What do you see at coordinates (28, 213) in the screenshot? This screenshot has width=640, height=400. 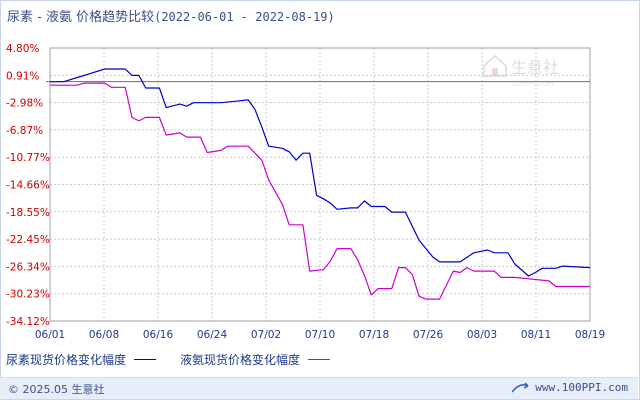 I see `y-tick-label: -18.55%` at bounding box center [28, 213].